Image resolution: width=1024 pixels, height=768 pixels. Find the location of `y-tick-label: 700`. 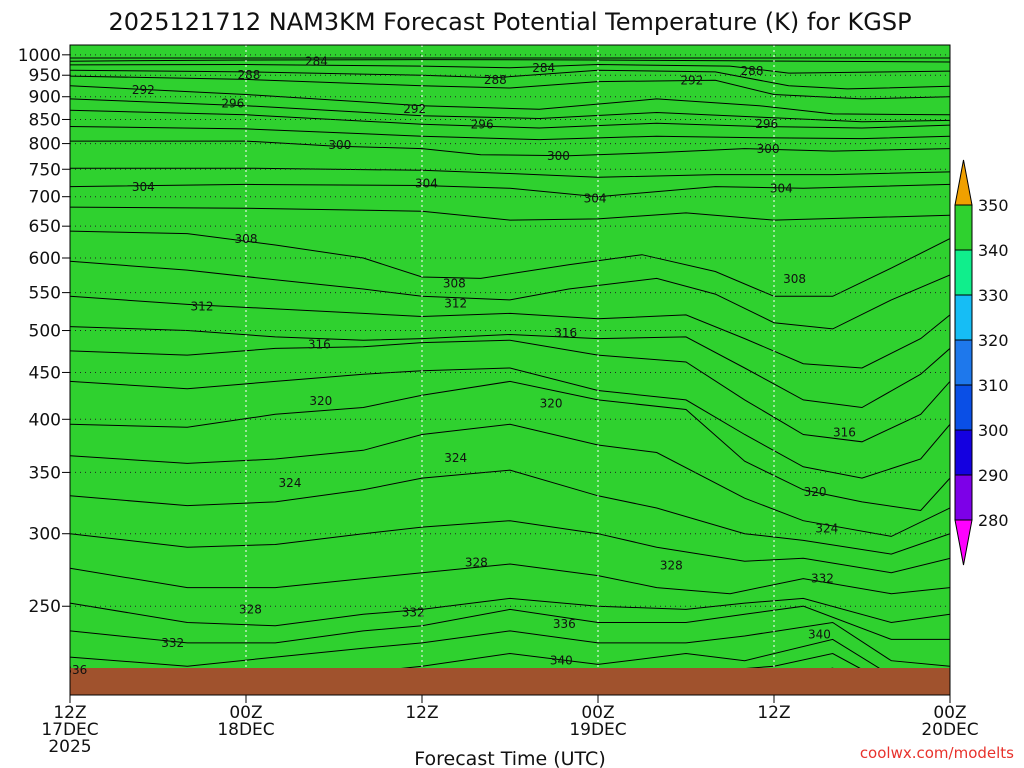

y-tick-label: 700 is located at coordinates (45, 198).